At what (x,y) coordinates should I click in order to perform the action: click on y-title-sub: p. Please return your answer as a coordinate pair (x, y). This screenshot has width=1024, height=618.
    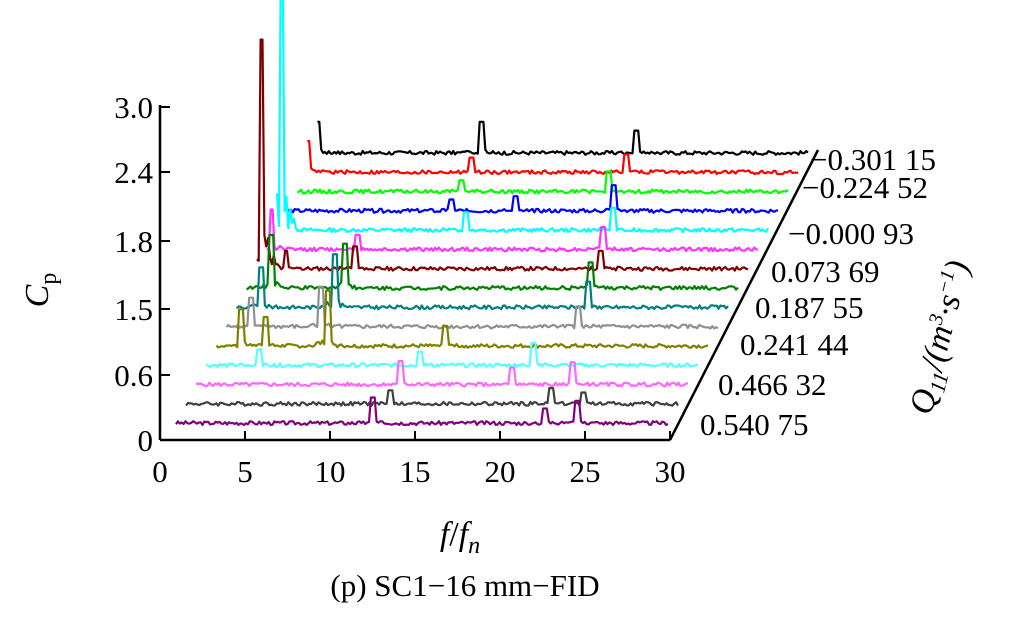
    Looking at the image, I should click on (49, 279).